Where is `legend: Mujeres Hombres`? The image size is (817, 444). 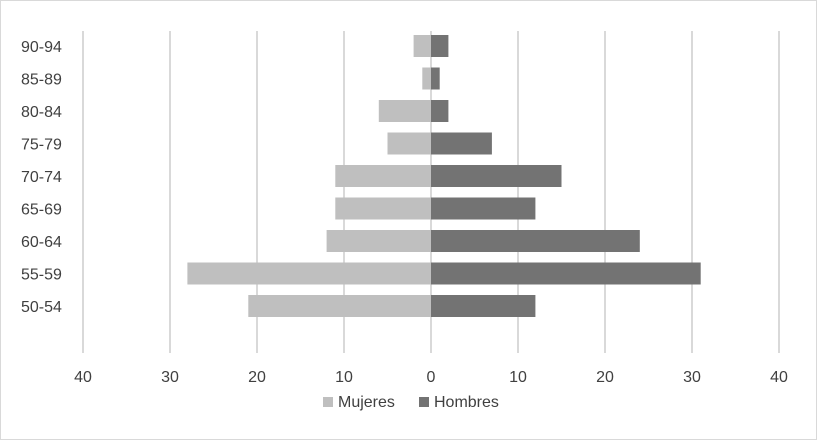 legend: Mujeres Hombres is located at coordinates (411, 402).